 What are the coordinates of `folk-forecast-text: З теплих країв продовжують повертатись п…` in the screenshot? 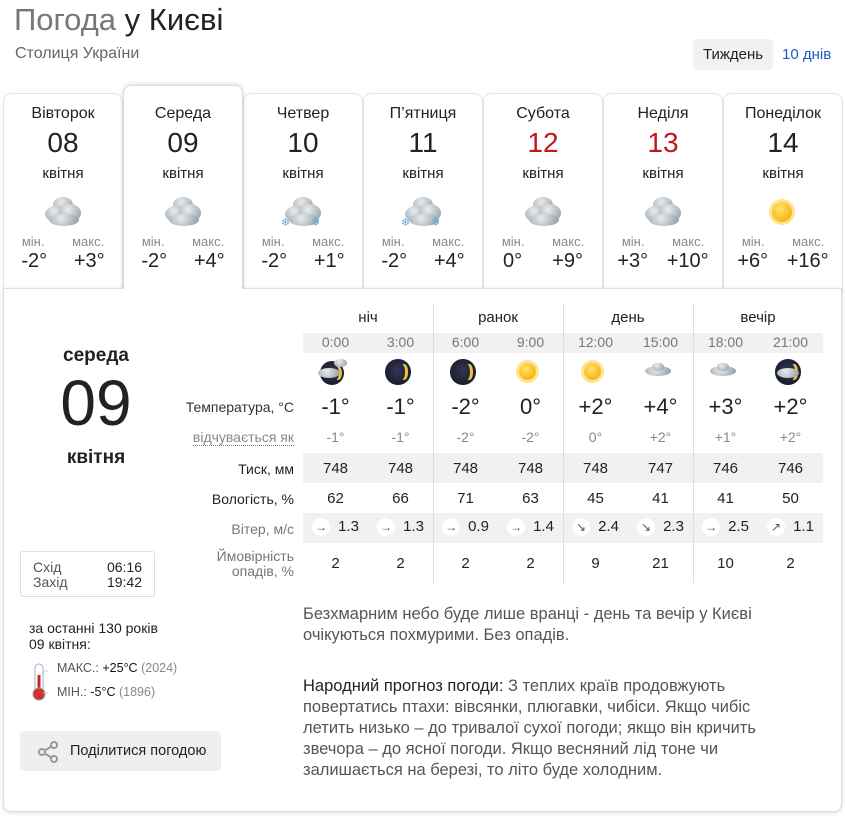 It's located at (529, 728).